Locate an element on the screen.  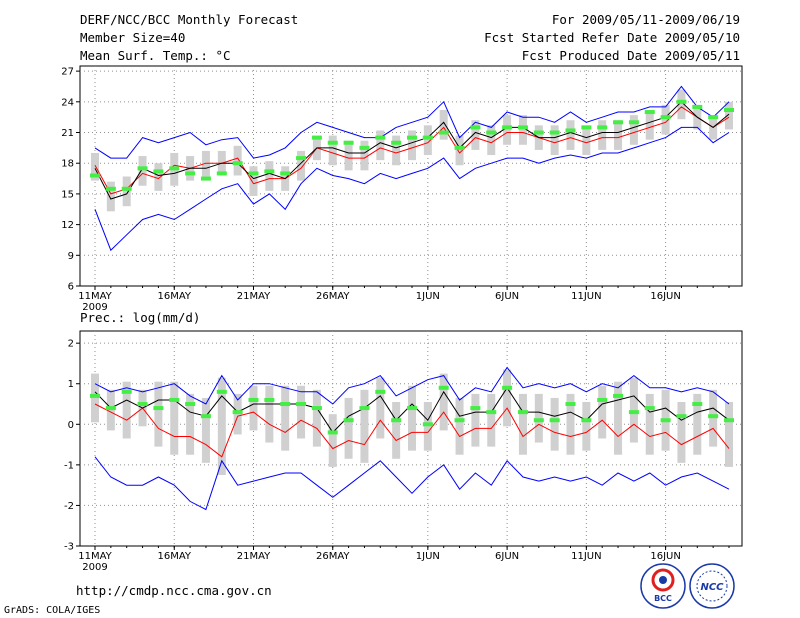
y-tick-label: 15 is located at coordinates (67, 194).